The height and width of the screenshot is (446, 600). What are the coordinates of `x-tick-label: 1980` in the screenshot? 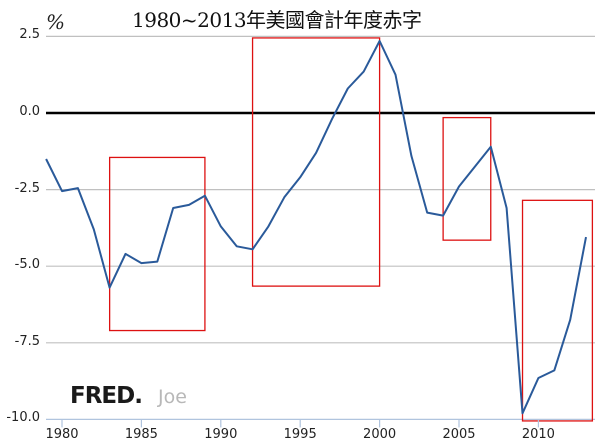 It's located at (62, 434).